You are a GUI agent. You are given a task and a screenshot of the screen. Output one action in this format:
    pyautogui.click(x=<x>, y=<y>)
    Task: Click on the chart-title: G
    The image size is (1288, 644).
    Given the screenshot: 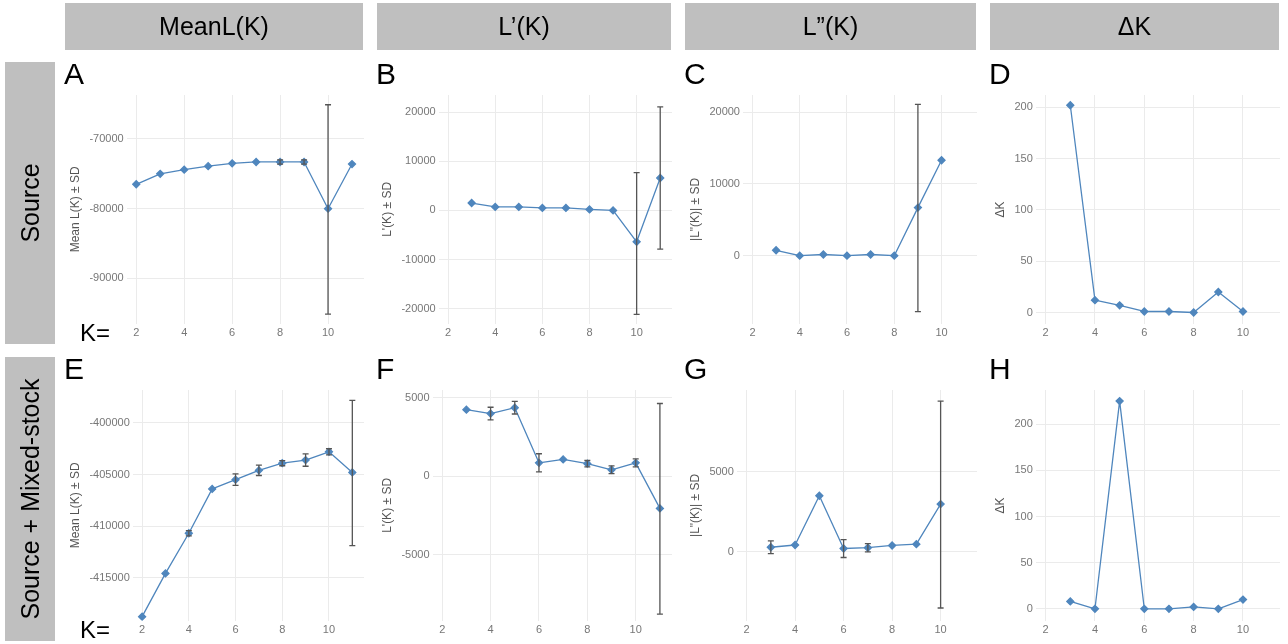 What is the action you would take?
    pyautogui.click(x=696, y=369)
    